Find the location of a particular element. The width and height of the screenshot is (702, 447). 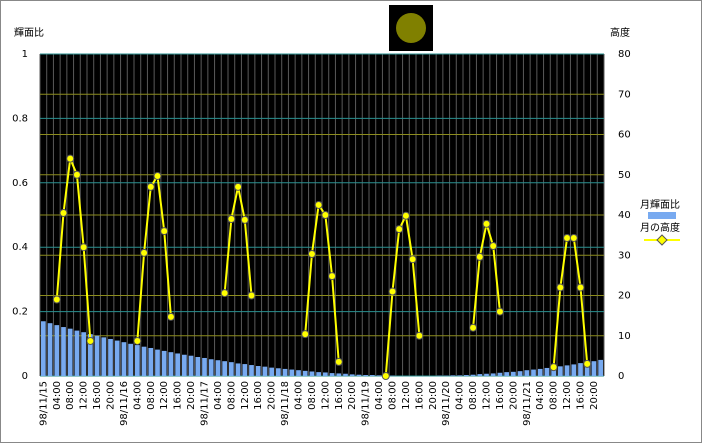

y2-tick-label: 30 is located at coordinates (624, 255).